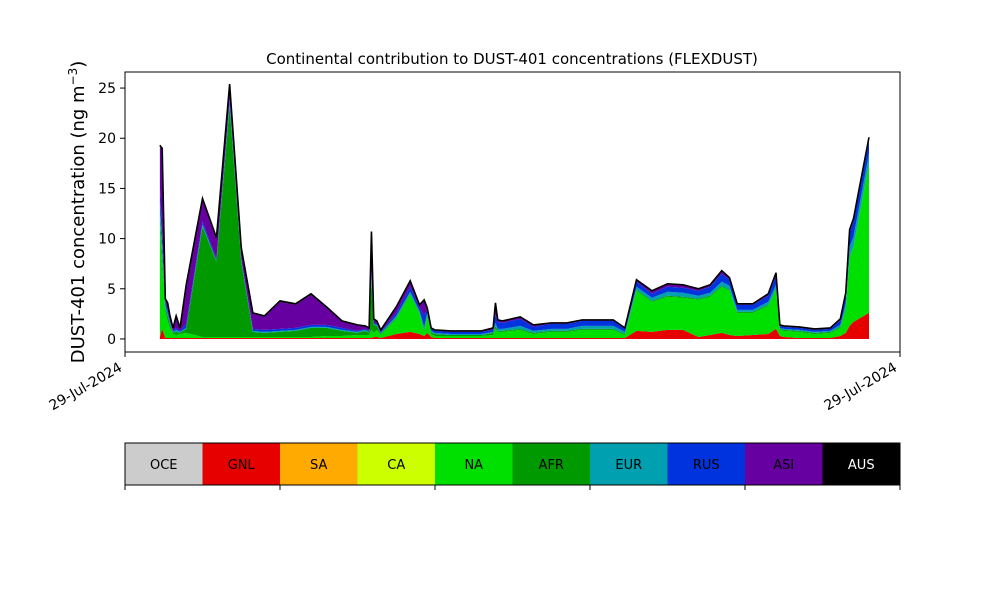 The width and height of the screenshot is (1000, 600). Describe the element at coordinates (474, 383) in the screenshot. I see `x-axis: 29-Jul-2024 29-Jul-2024` at that location.